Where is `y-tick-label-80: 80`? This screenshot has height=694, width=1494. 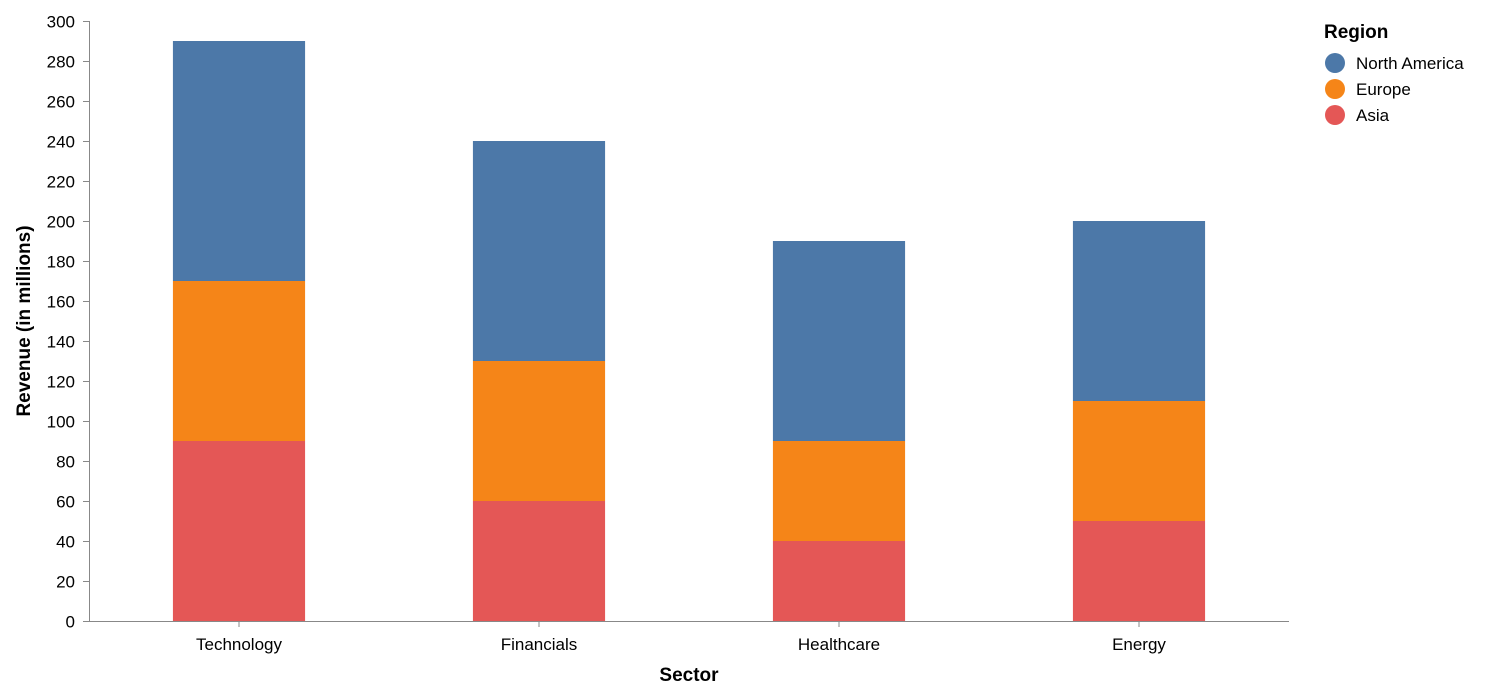
y-tick-label-80: 80 is located at coordinates (65, 462).